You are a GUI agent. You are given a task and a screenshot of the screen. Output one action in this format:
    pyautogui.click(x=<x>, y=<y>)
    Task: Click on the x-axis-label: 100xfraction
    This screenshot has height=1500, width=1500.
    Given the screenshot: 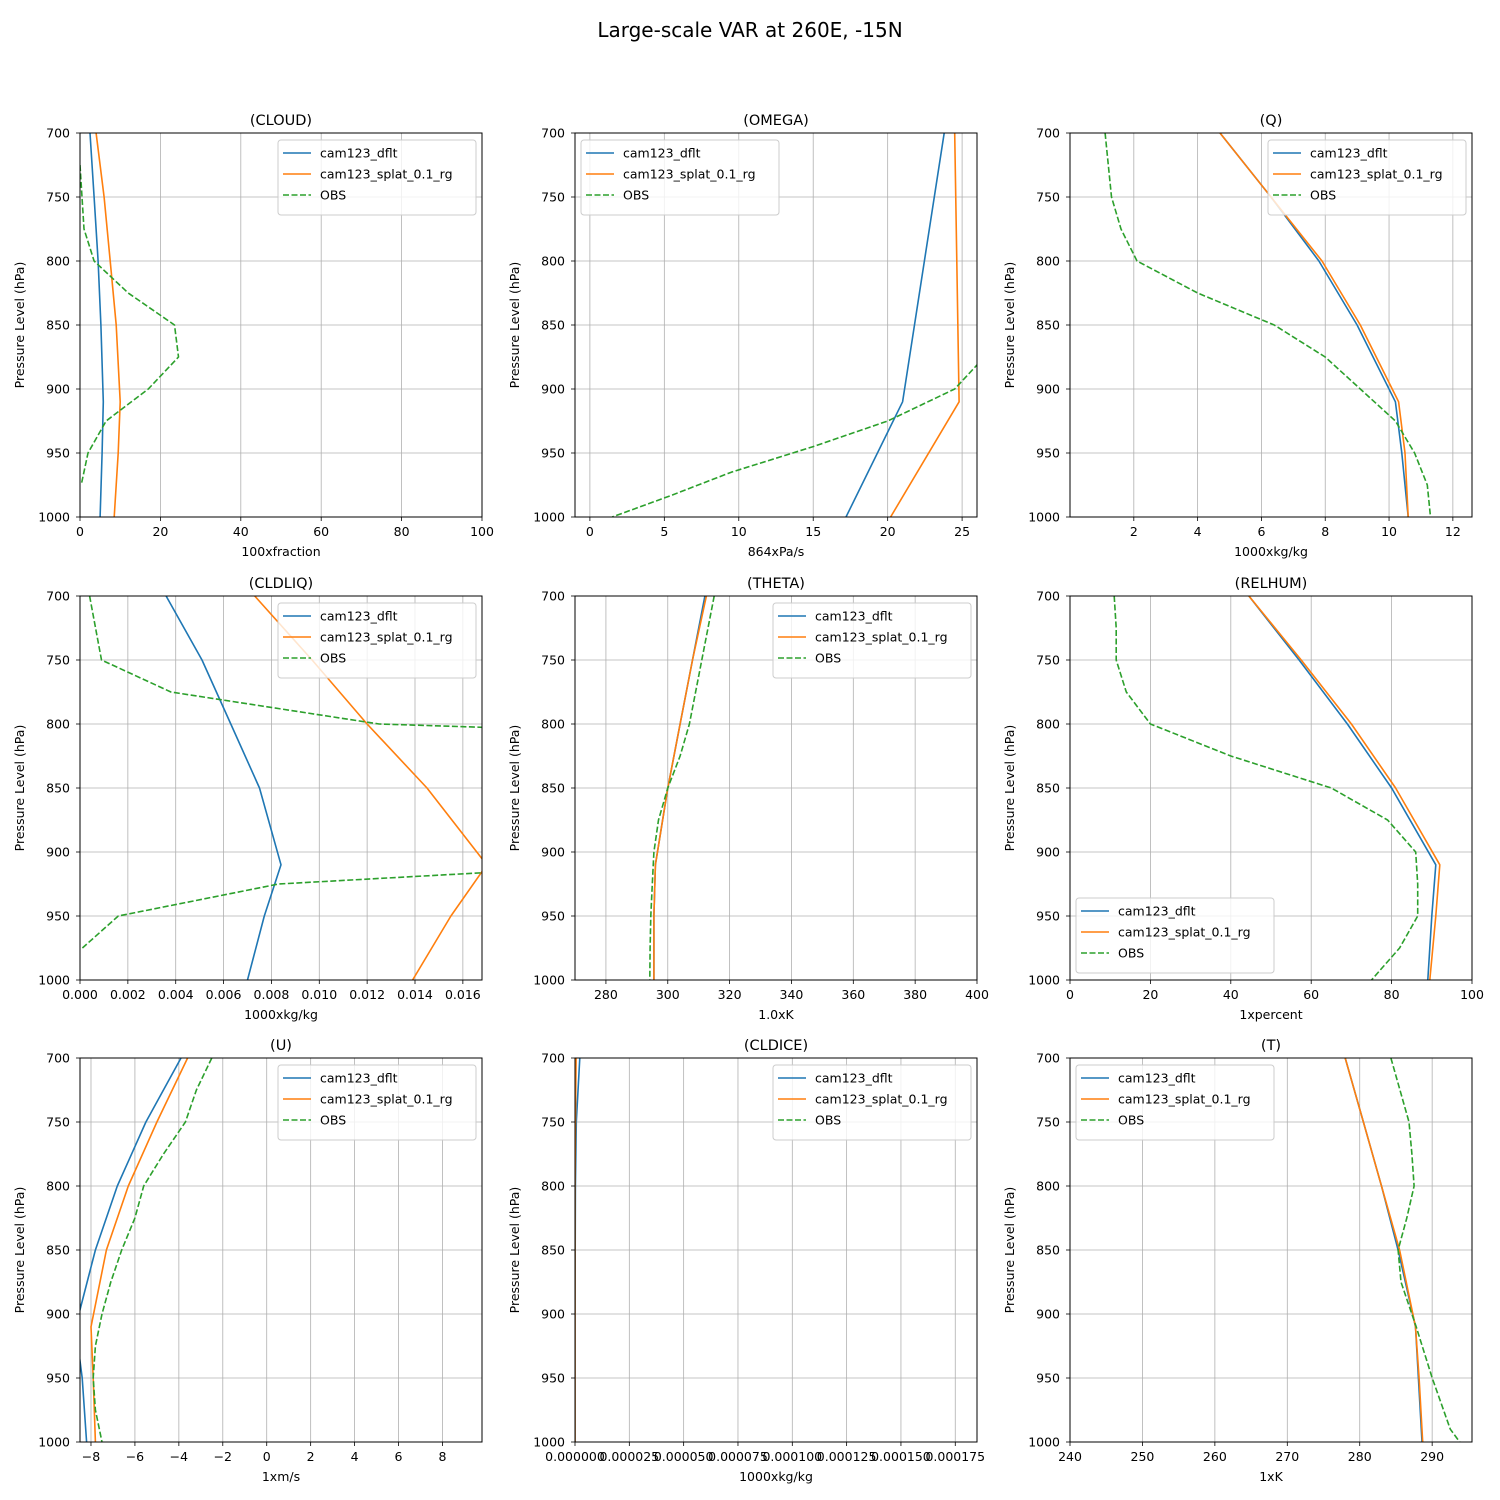 What is the action you would take?
    pyautogui.click(x=280, y=551)
    